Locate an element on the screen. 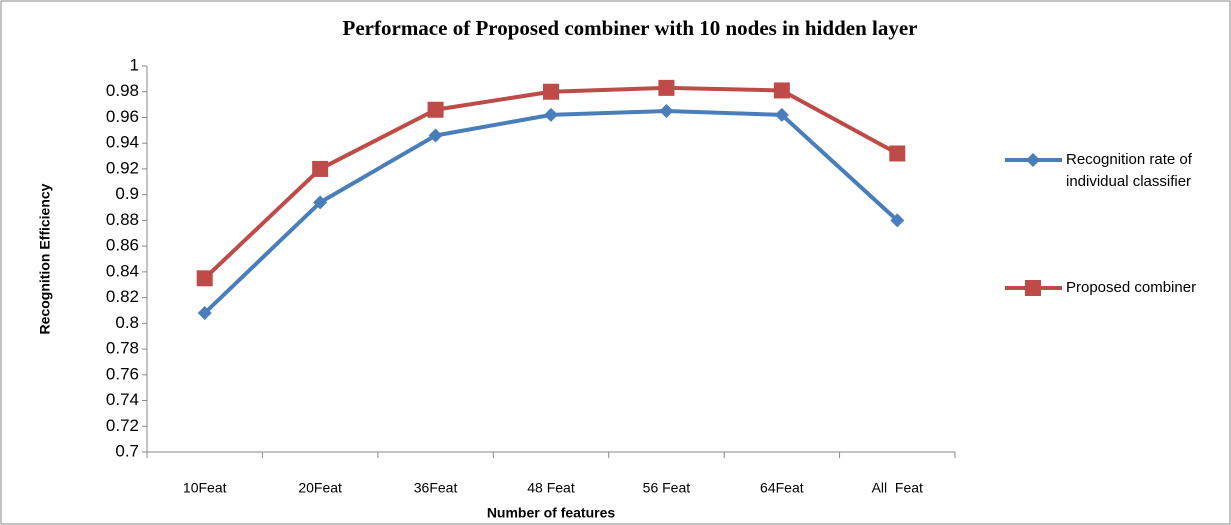  y-tick-label: 0.72 is located at coordinates (122, 425).